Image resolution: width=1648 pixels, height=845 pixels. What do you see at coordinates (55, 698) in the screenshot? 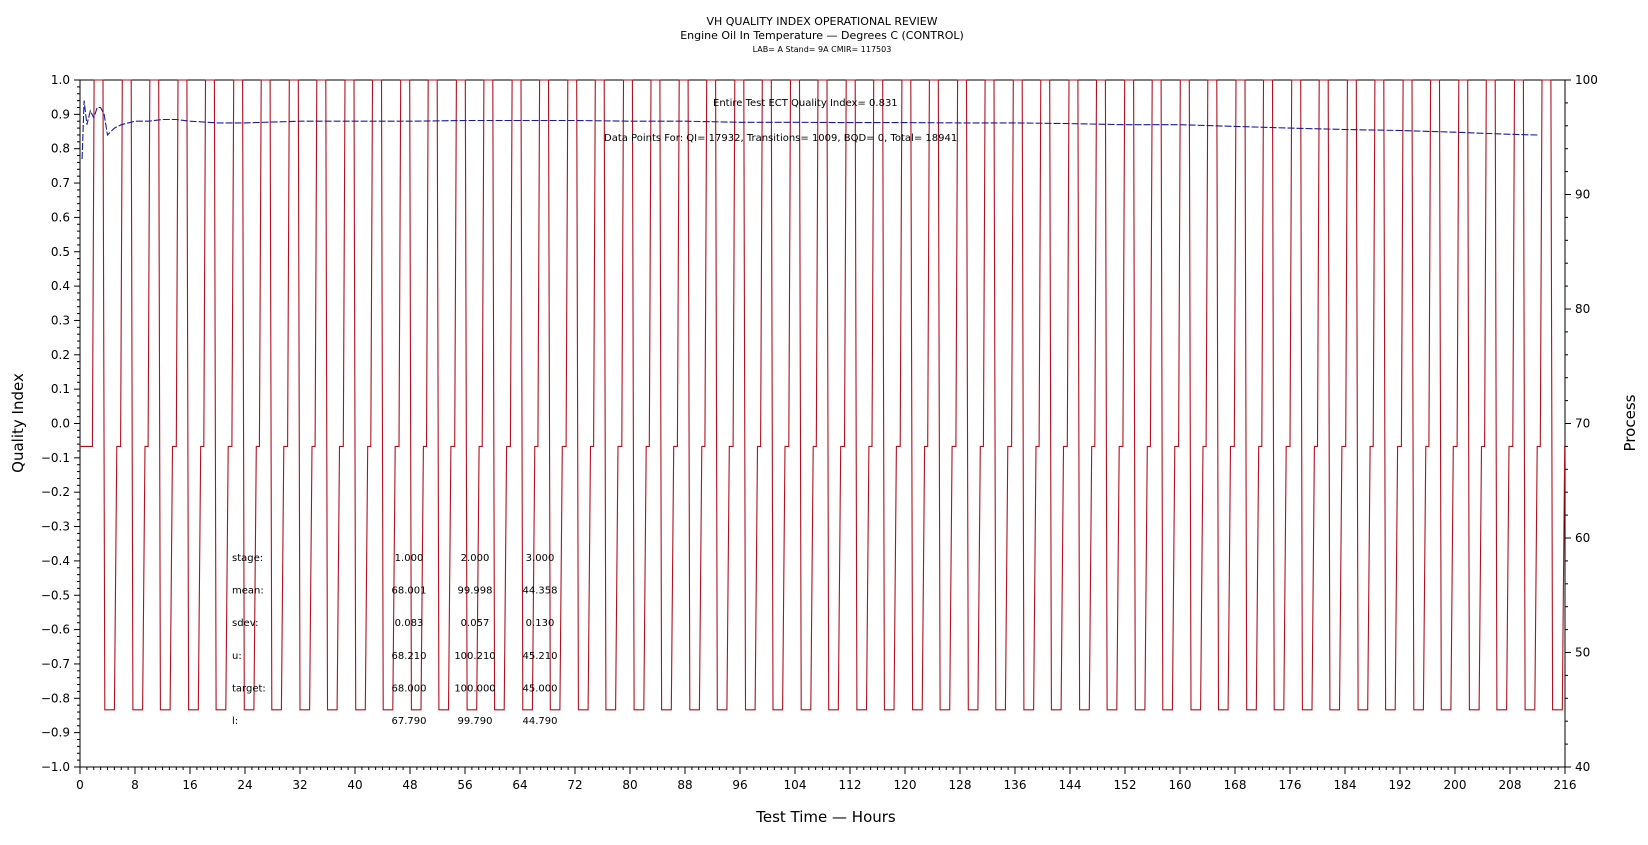
I see `y-tick-label: −0.8` at bounding box center [55, 698].